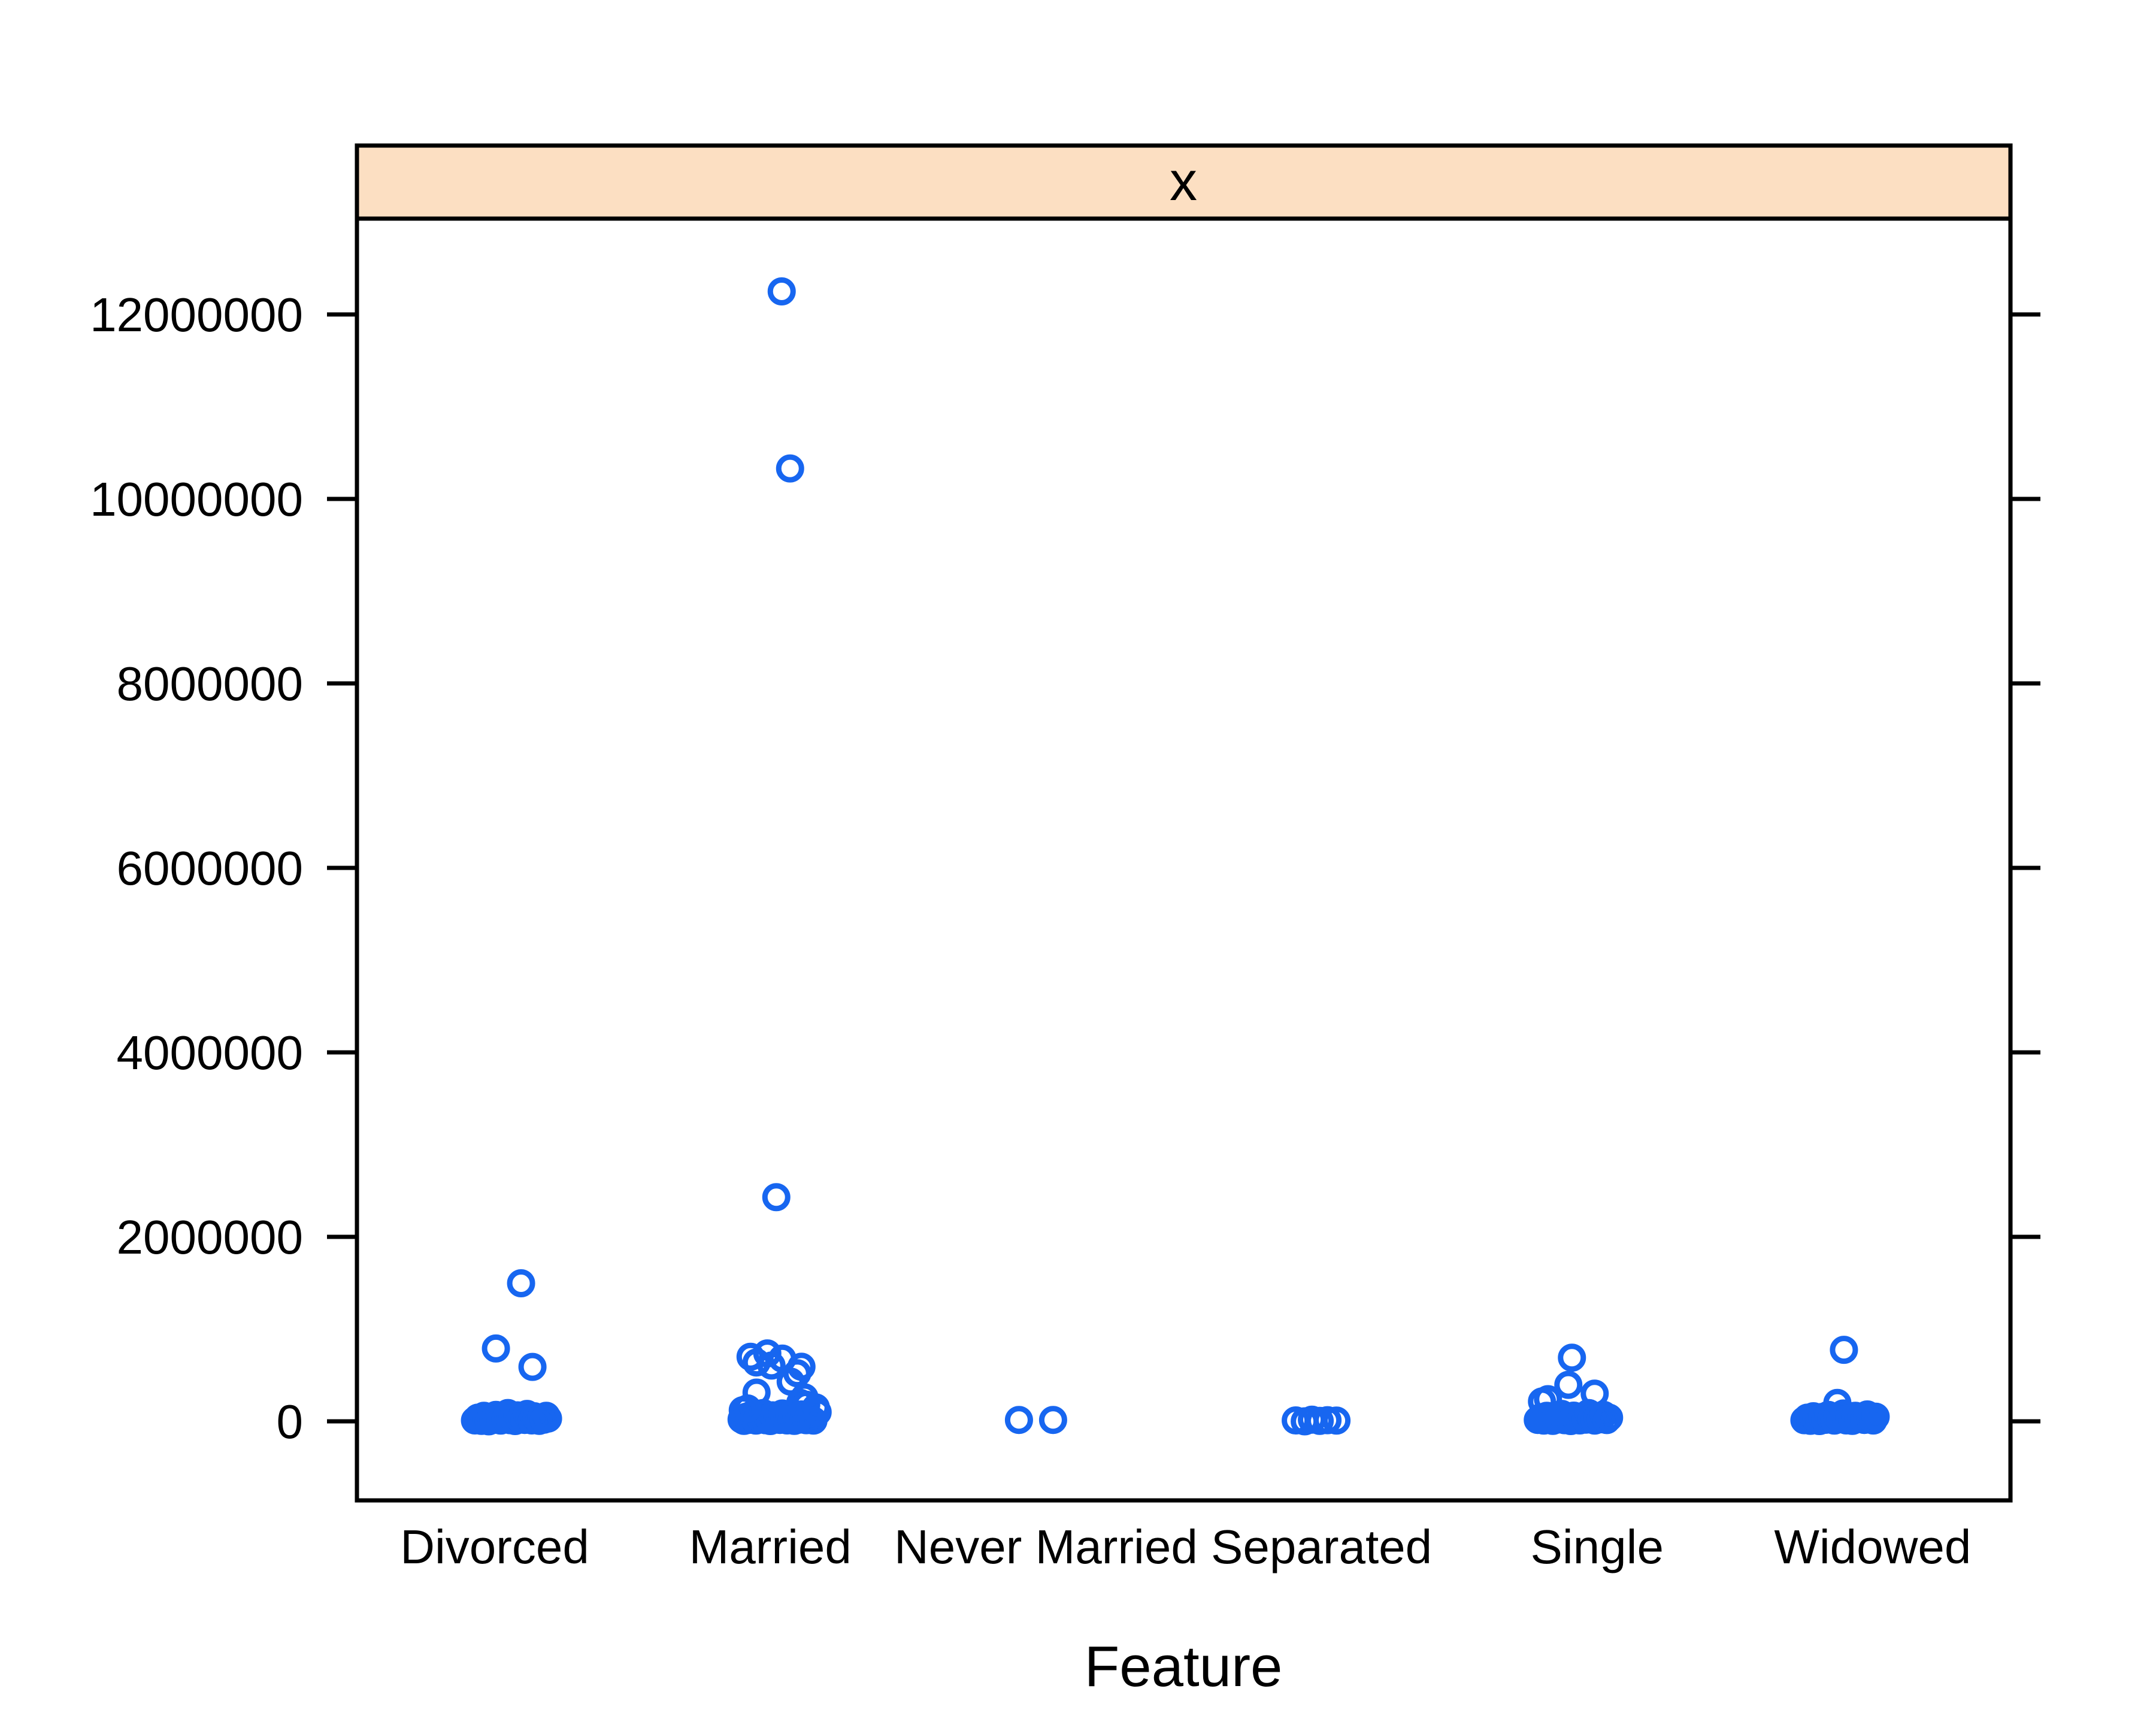 This screenshot has height=1725, width=2156. What do you see at coordinates (1597, 1546) in the screenshot?
I see `x-category-label: Single` at bounding box center [1597, 1546].